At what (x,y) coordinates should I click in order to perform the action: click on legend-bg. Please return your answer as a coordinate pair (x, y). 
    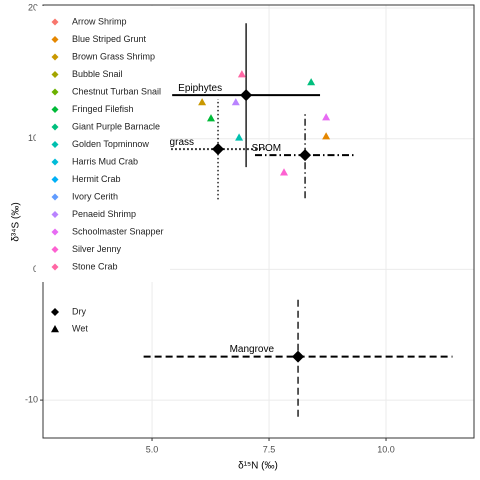
    Looking at the image, I should click on (84, 320).